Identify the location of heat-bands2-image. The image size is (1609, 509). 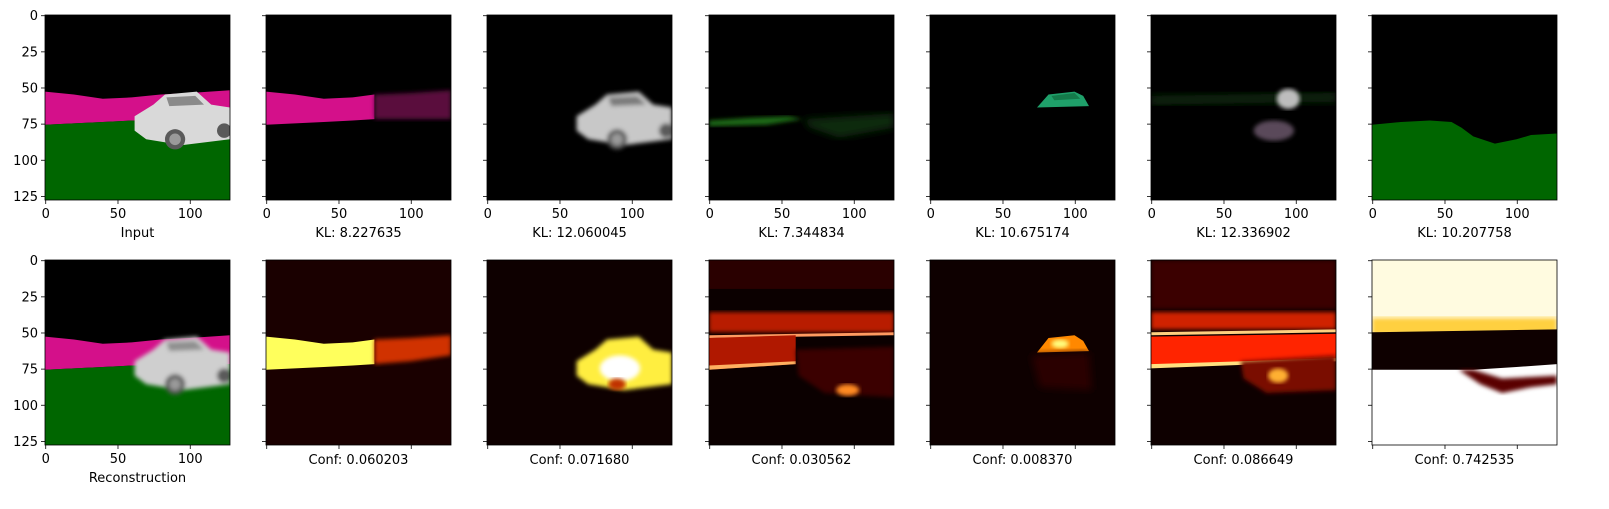
(1243, 352).